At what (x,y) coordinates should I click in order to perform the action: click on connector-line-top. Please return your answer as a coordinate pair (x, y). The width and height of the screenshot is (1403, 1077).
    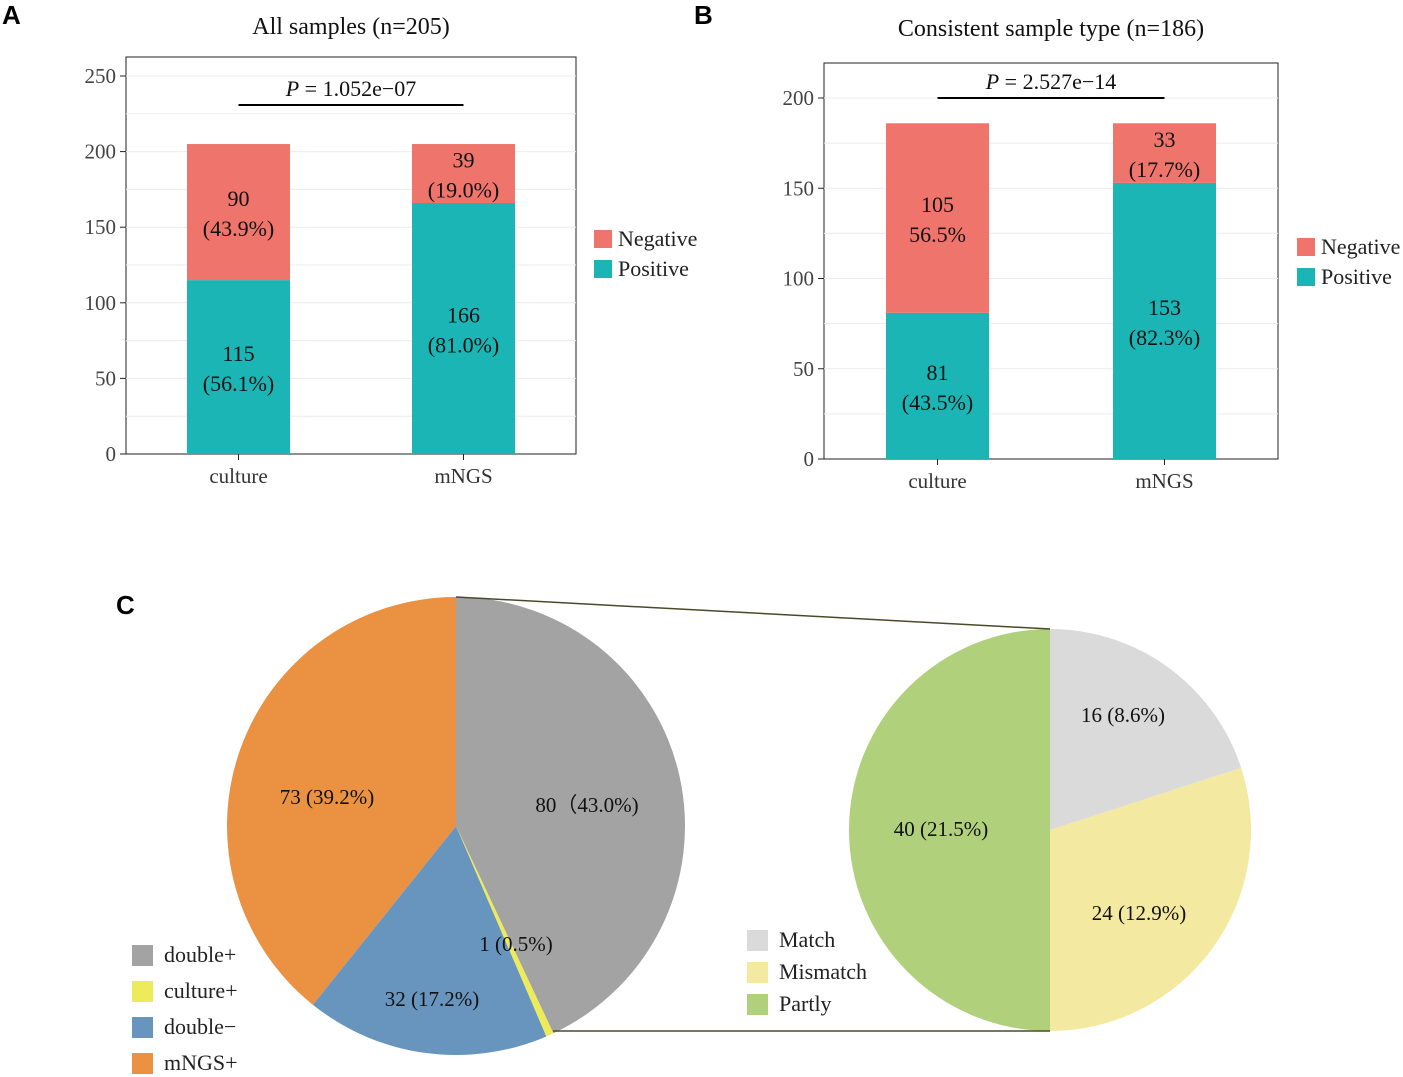
    Looking at the image, I should click on (753, 613).